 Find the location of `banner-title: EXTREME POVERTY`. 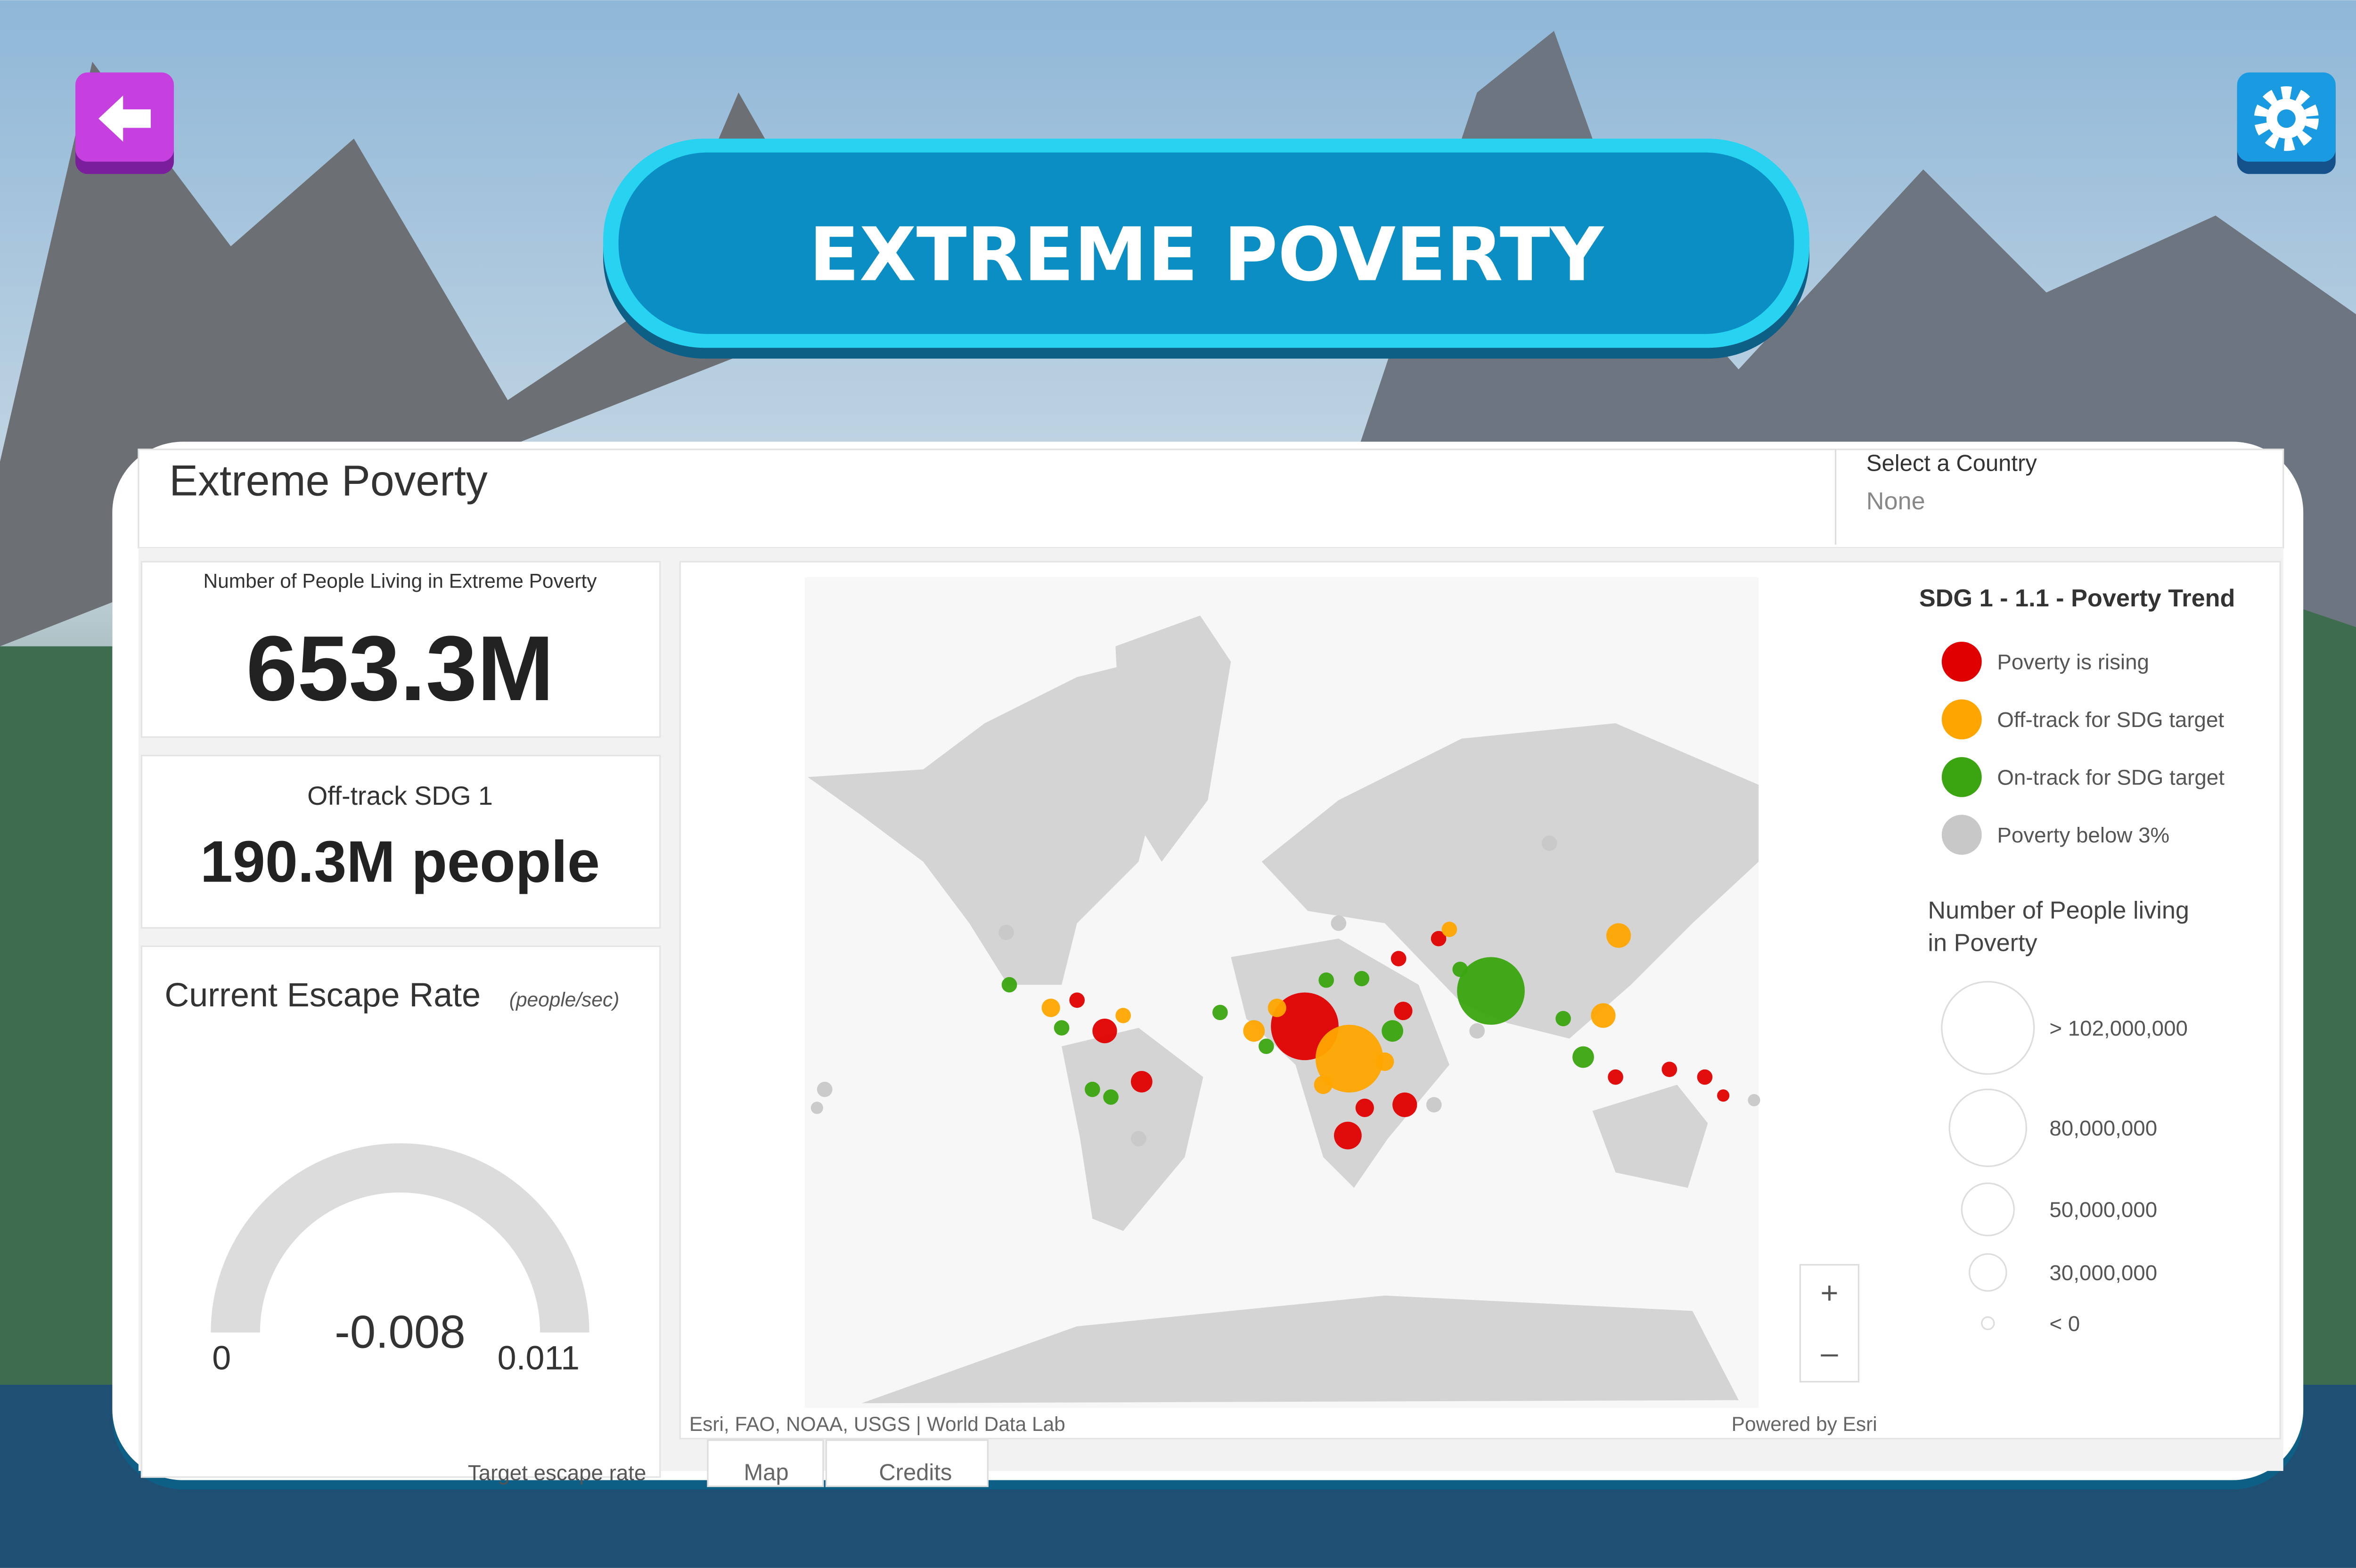

banner-title: EXTREME POVERTY is located at coordinates (1207, 255).